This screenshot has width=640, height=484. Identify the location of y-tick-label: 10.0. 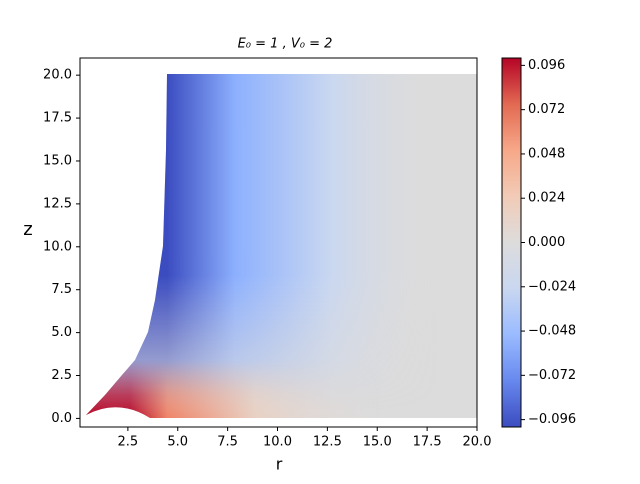
(57, 246).